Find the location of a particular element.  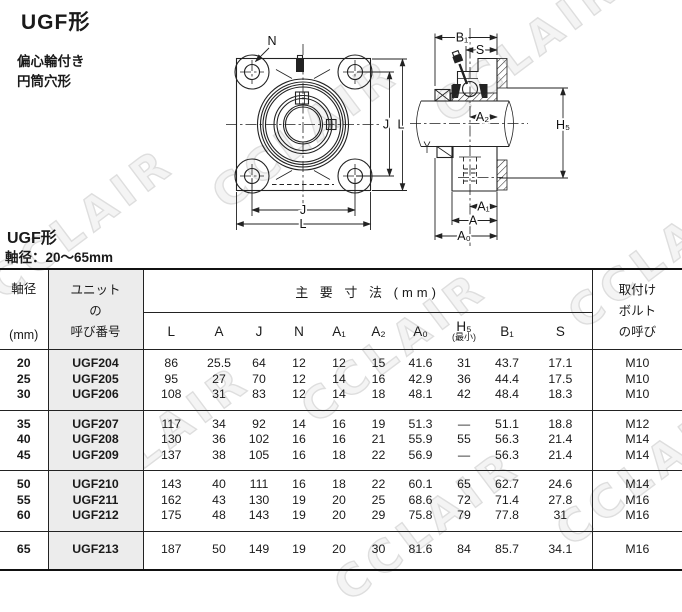

dim-cell-H5: 36 is located at coordinates (464, 378).